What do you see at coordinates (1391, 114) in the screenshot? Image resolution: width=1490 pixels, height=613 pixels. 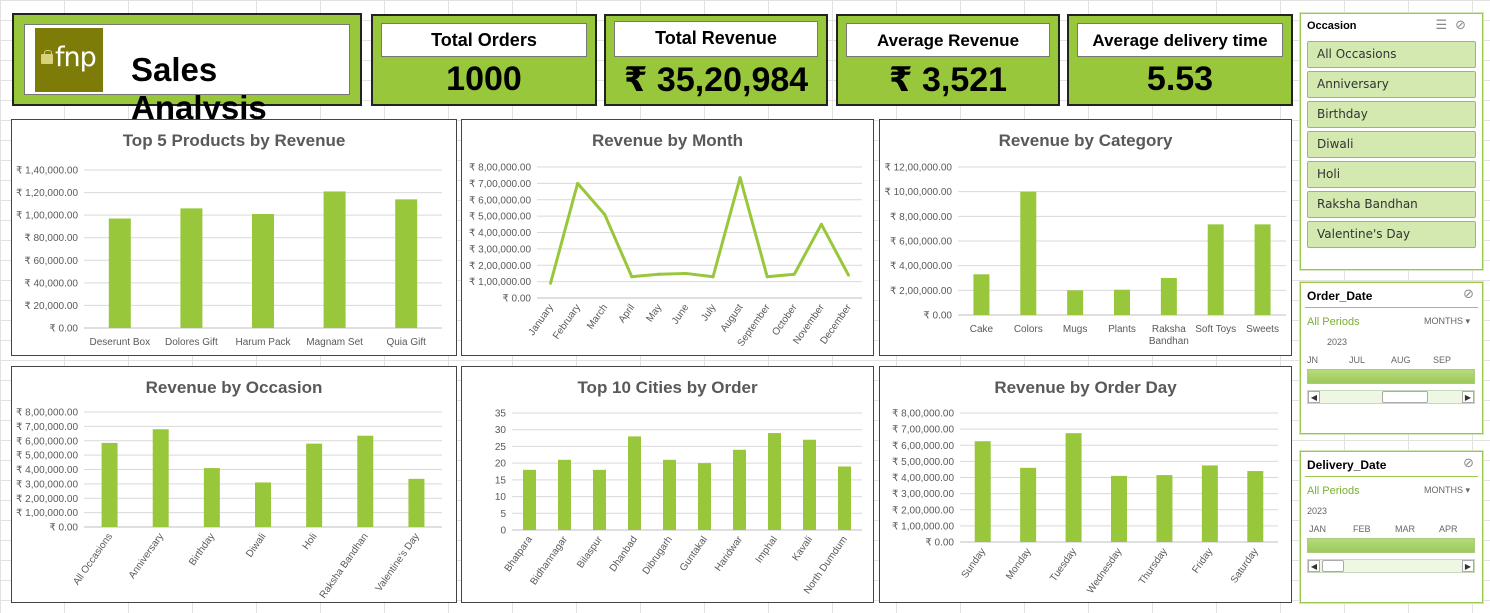 I see `slicer-item: Birthday` at bounding box center [1391, 114].